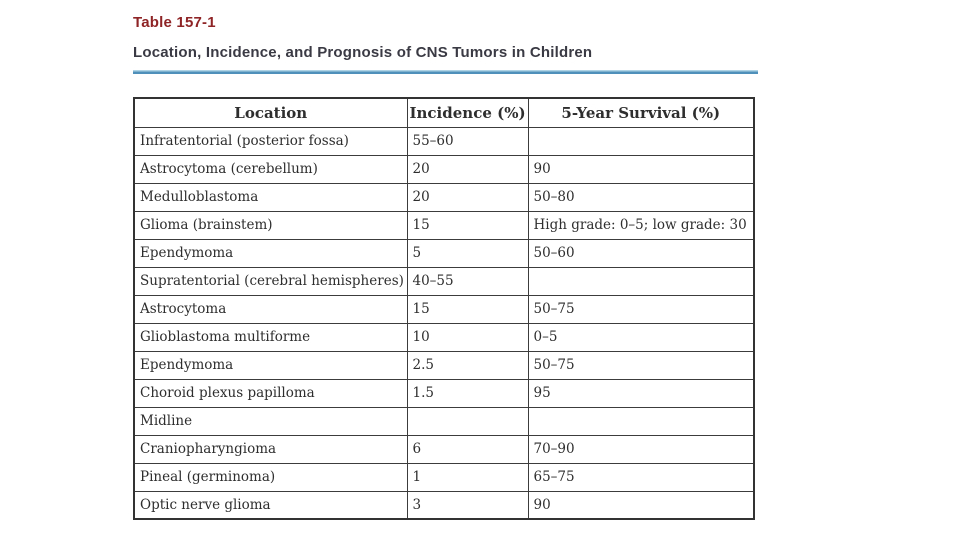 The width and height of the screenshot is (960, 540). I want to click on cell-survival: 50–60, so click(641, 253).